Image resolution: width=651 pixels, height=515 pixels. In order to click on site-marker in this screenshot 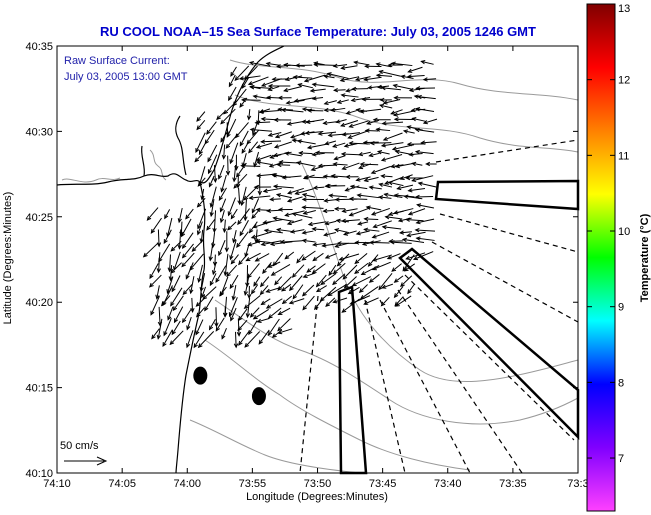, I will do `click(258, 396)`.